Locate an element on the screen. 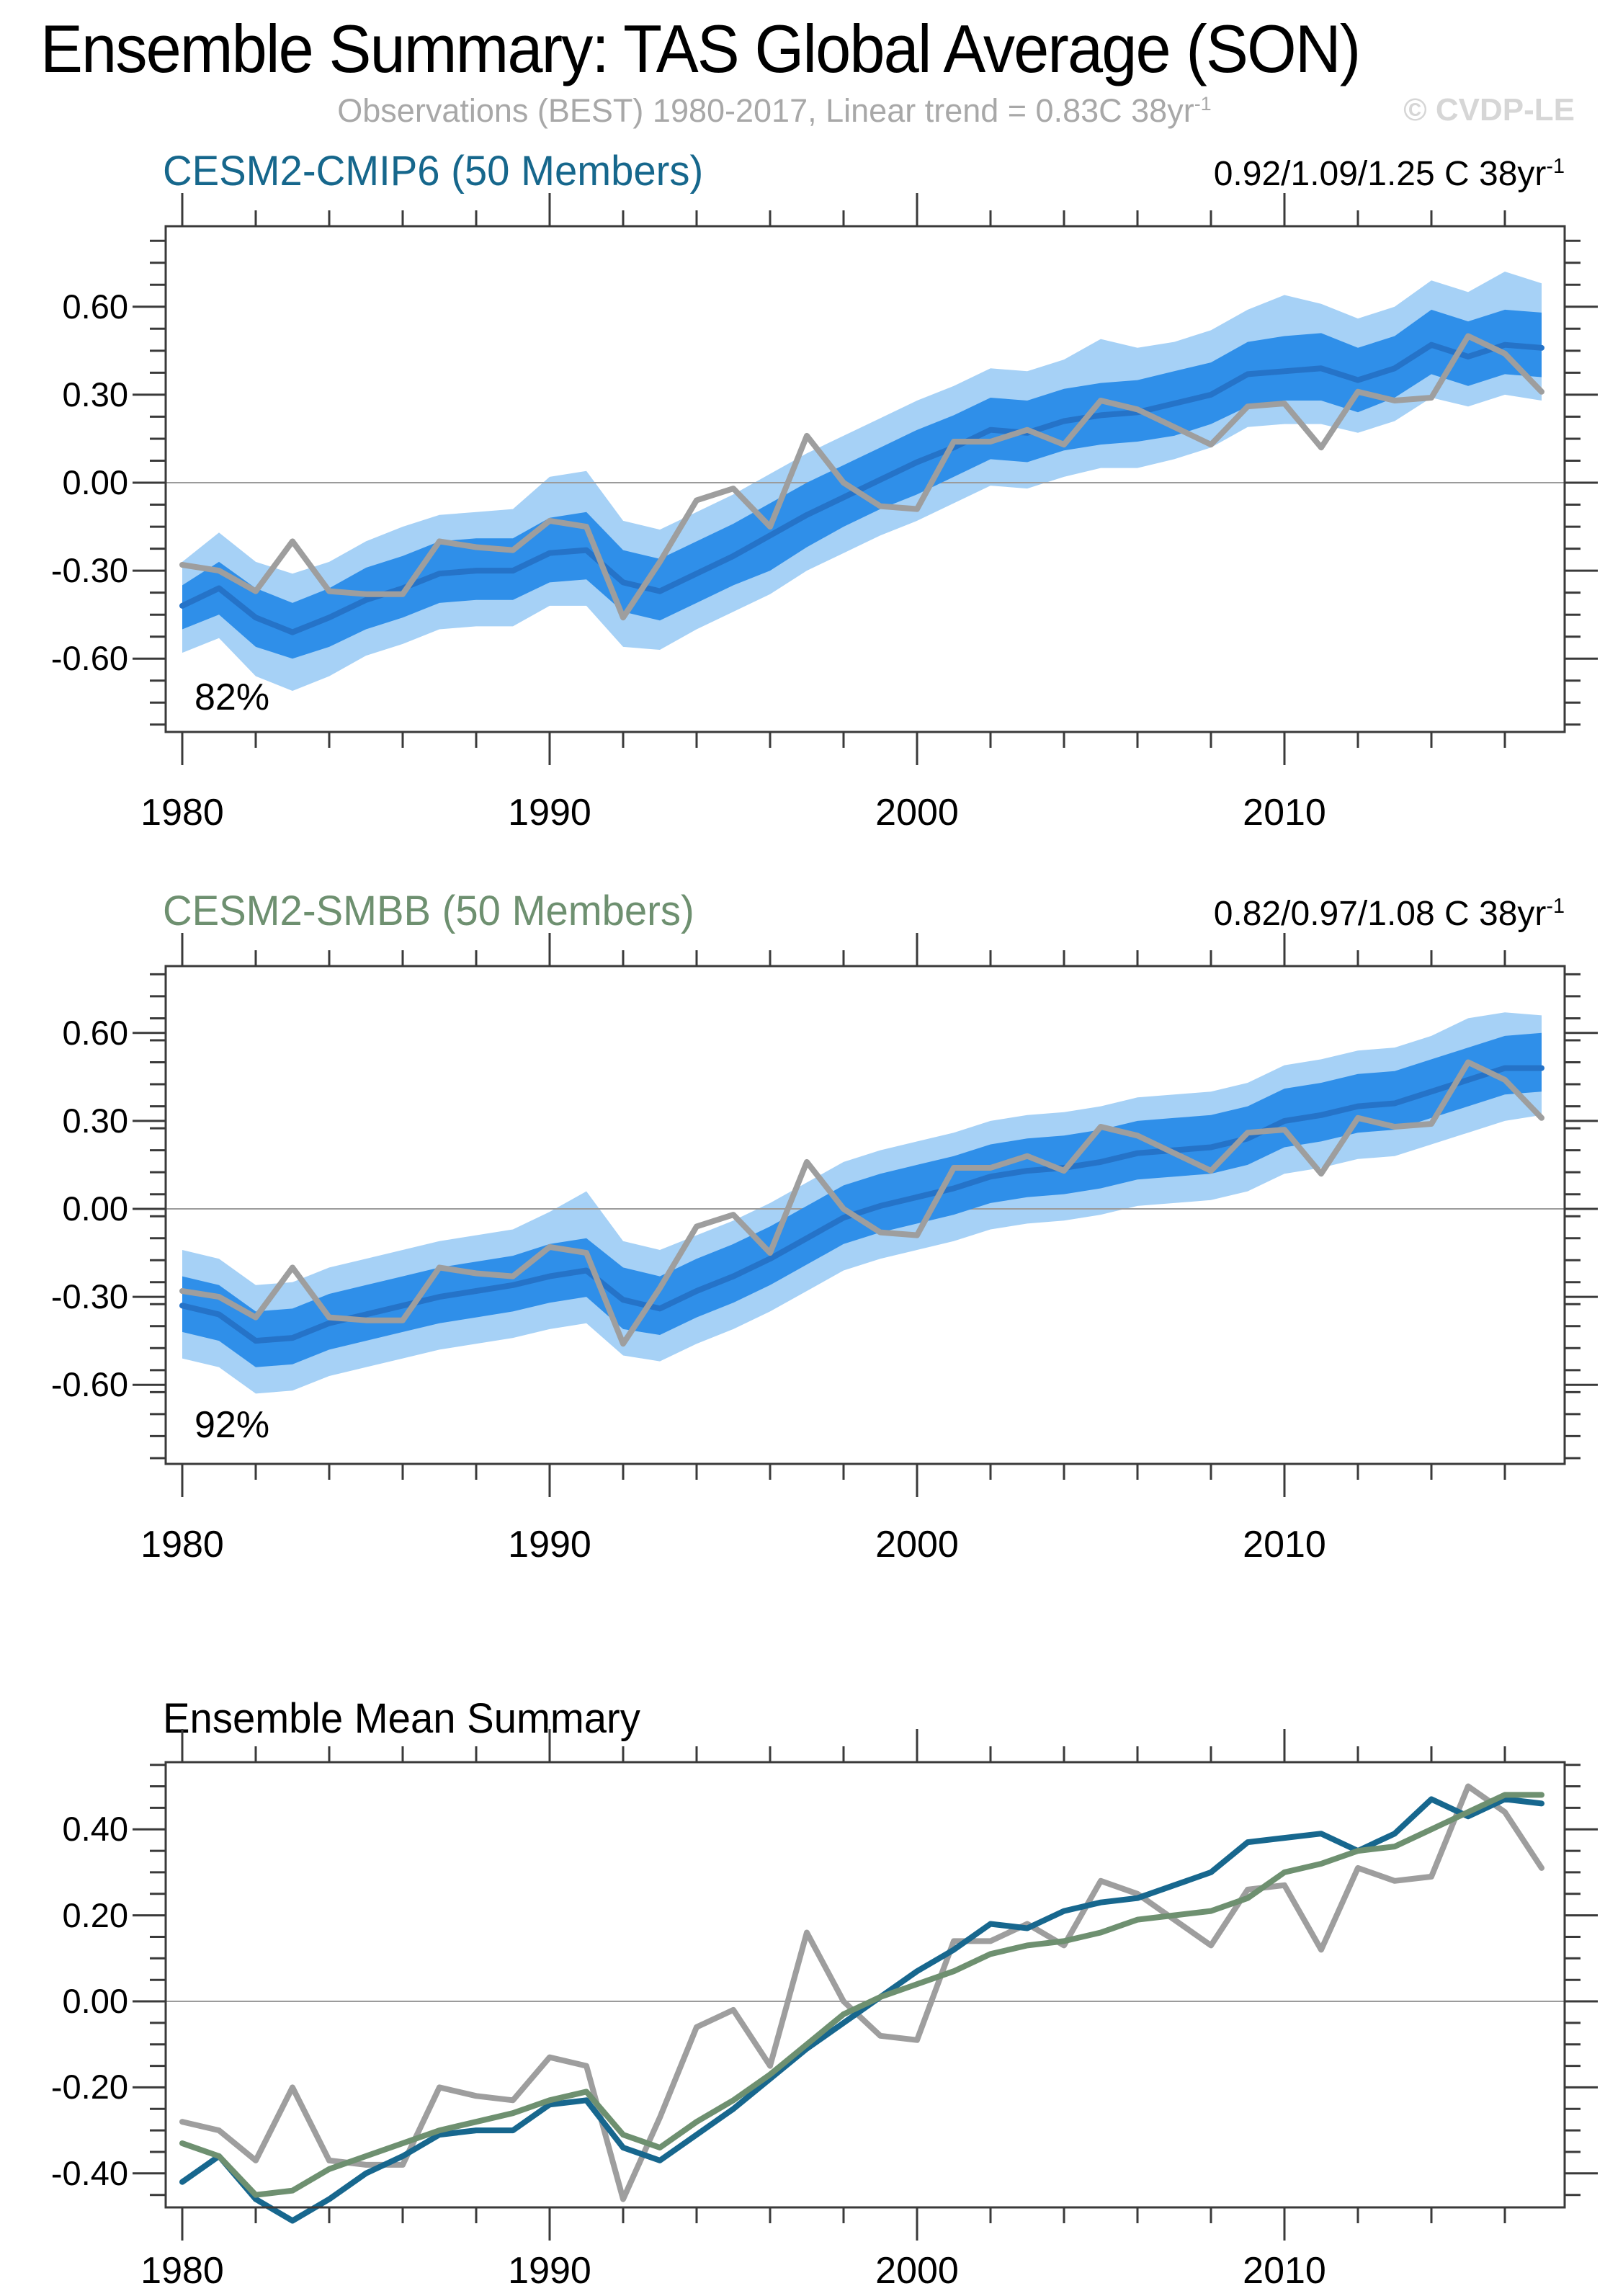 Image resolution: width=1605 pixels, height=2296 pixels. cvdp-watermark: © CVDP-LE is located at coordinates (1489, 110).